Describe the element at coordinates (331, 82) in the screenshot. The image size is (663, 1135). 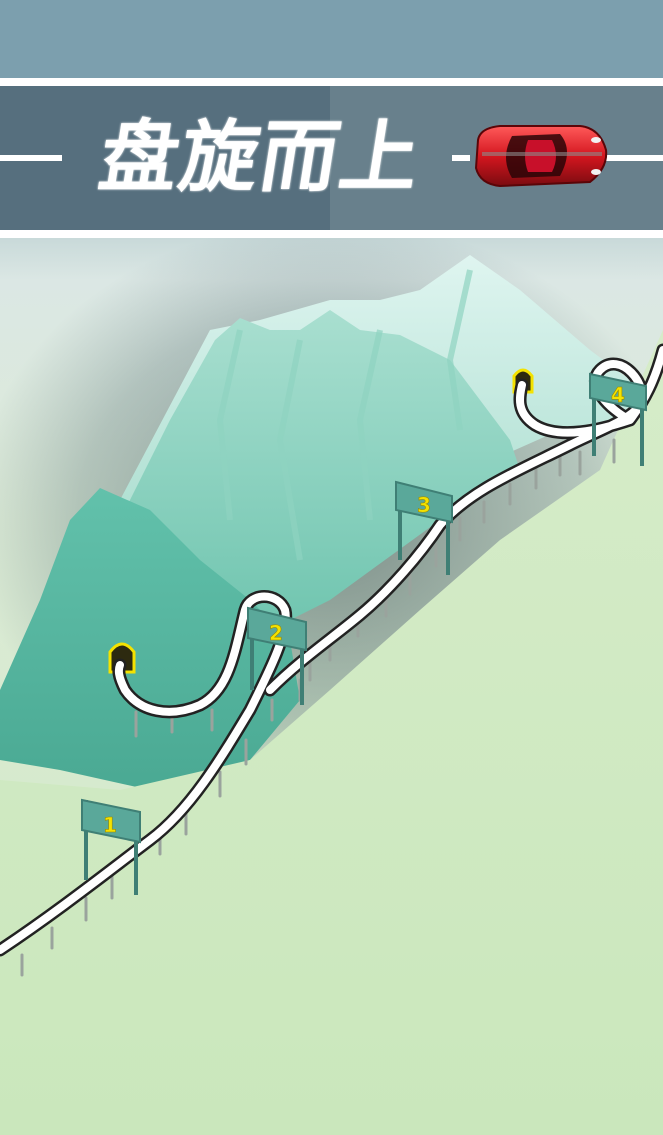
I see `banner-top-stripe` at that location.